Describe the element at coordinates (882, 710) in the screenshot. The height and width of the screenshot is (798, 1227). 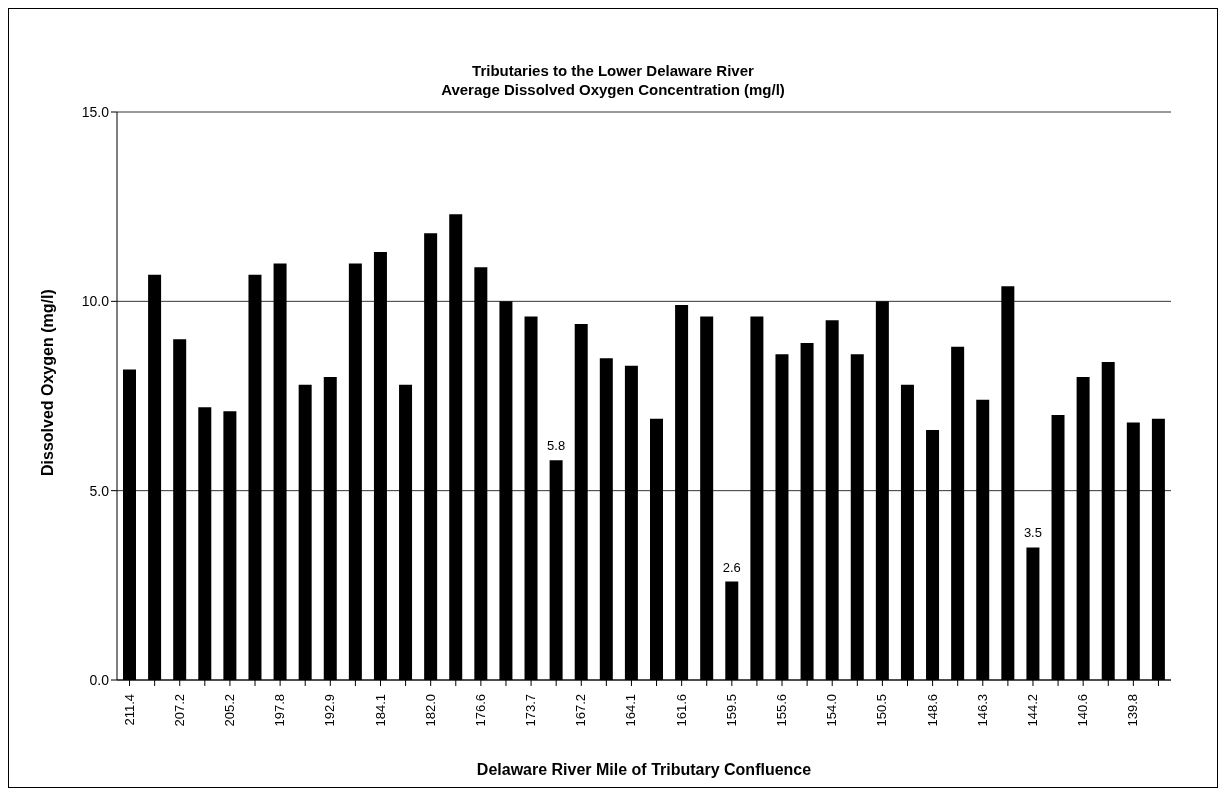
I see `x-tick-label: 150.5` at that location.